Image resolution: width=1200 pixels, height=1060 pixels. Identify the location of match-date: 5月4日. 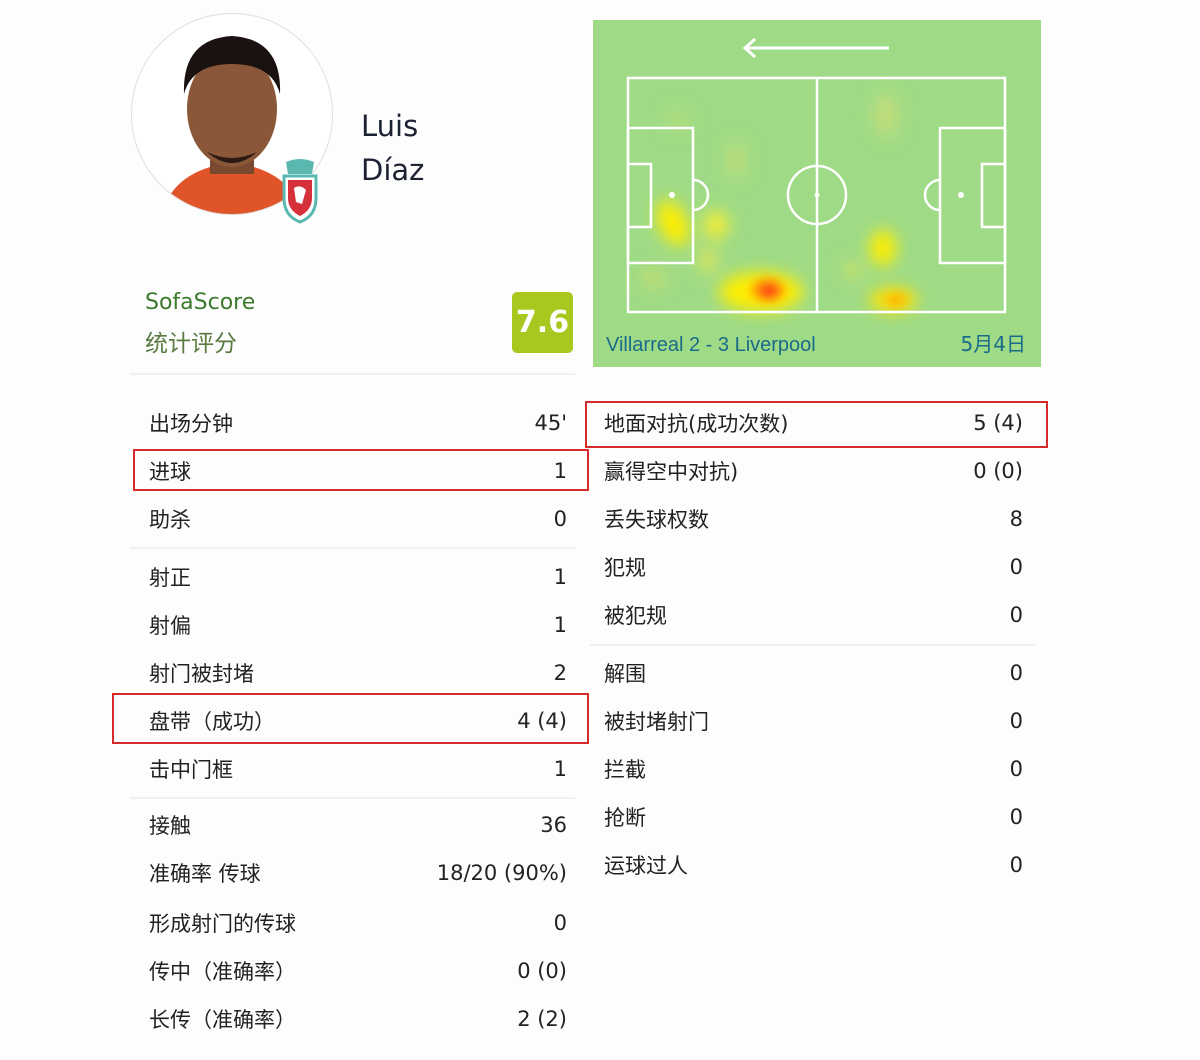
(993, 344).